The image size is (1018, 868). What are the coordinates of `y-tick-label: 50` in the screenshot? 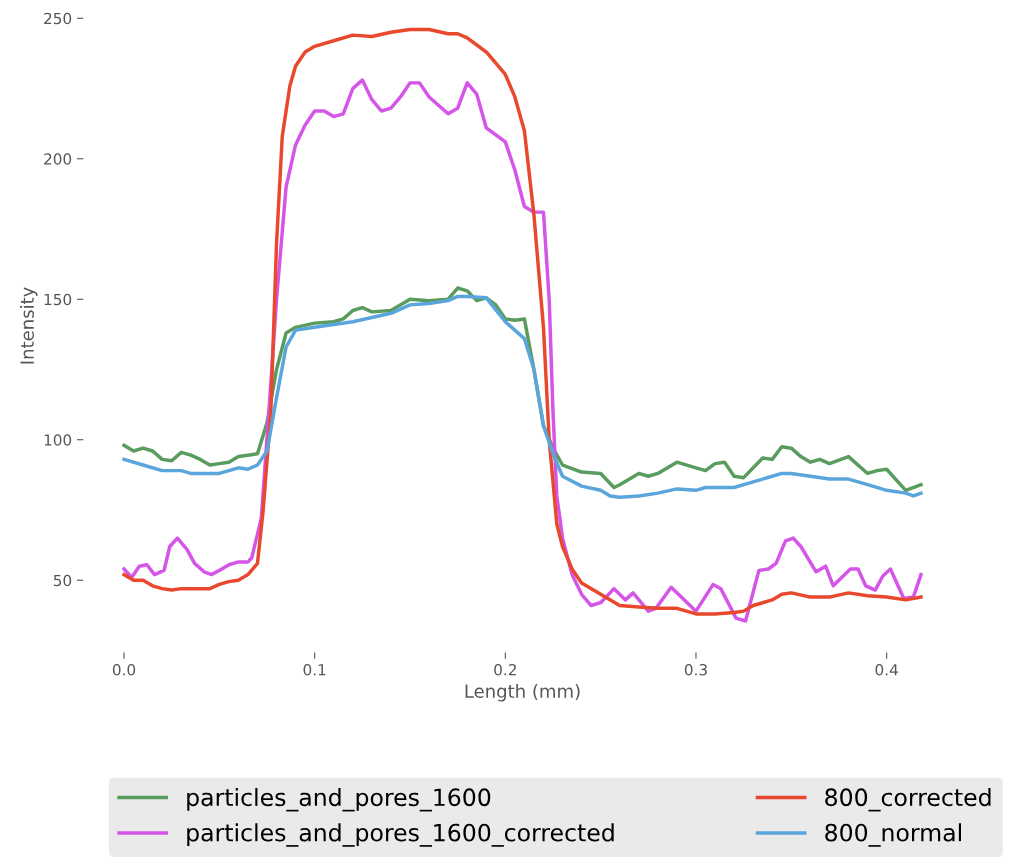 It's located at (62, 580).